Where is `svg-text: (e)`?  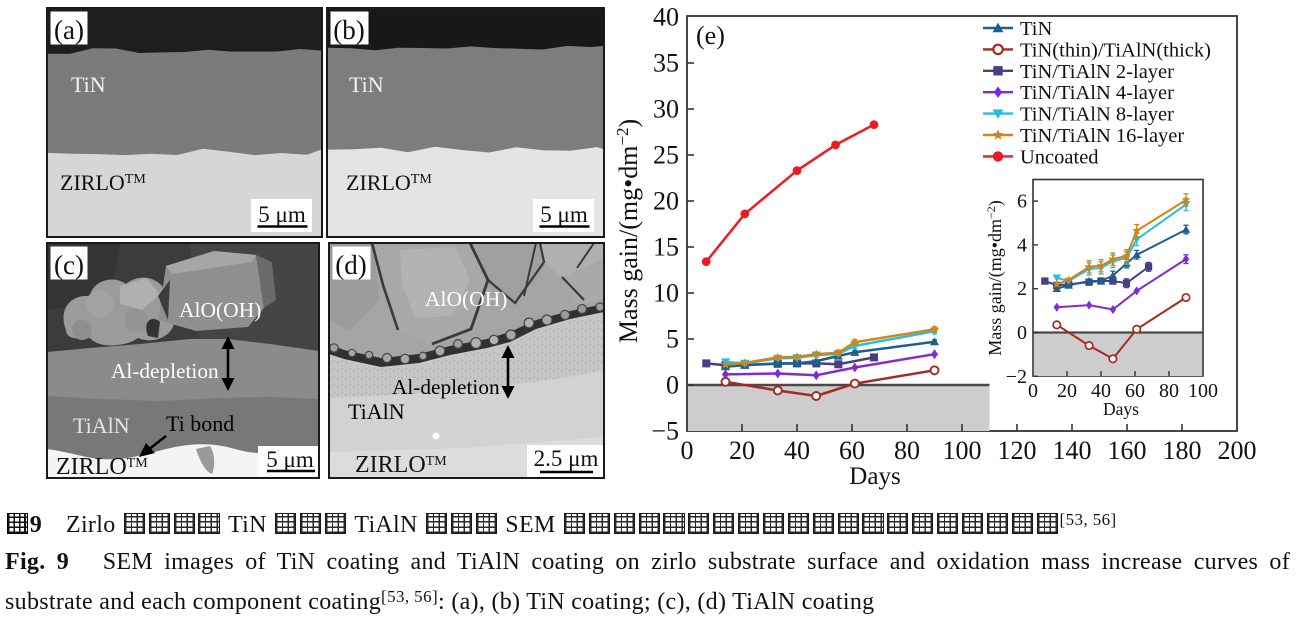 svg-text: (e) is located at coordinates (710, 35).